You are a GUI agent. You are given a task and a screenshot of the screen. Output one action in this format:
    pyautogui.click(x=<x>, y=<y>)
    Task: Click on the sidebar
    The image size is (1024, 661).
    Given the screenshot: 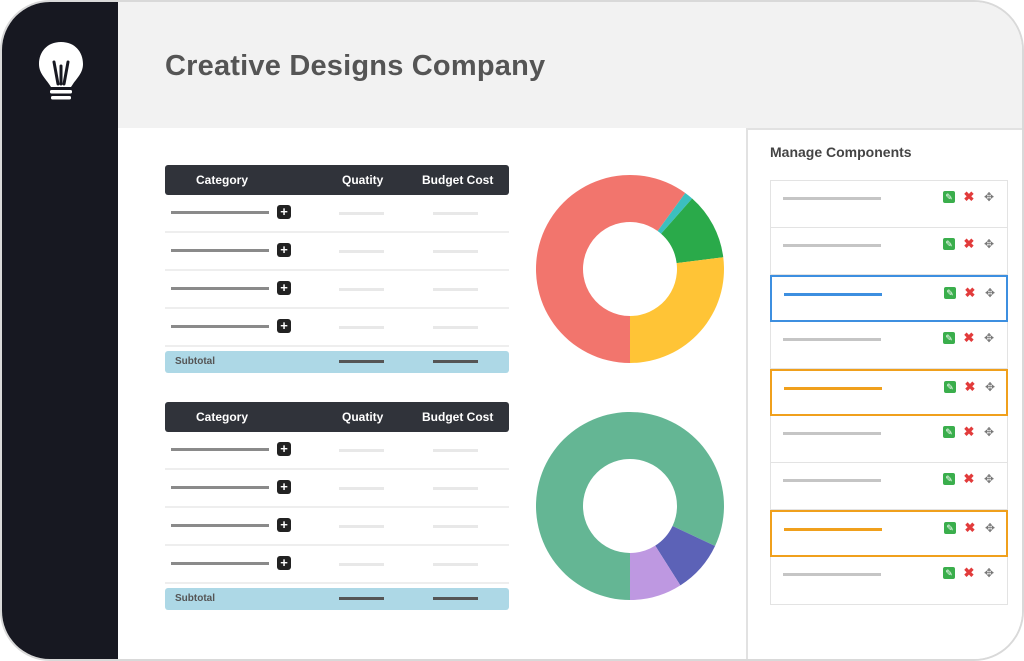 What is the action you would take?
    pyautogui.click(x=60, y=330)
    